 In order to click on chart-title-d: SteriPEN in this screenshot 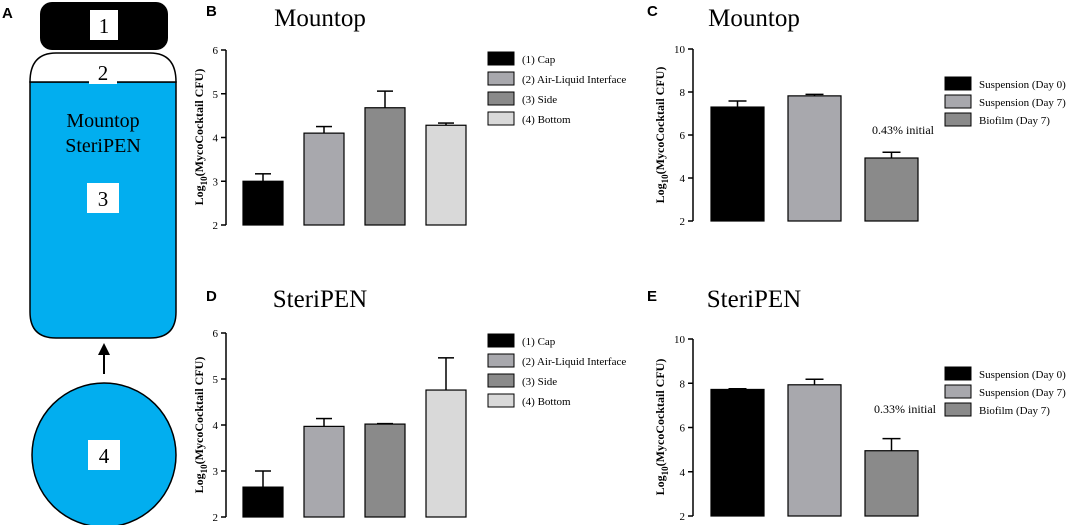, I will do `click(320, 299)`.